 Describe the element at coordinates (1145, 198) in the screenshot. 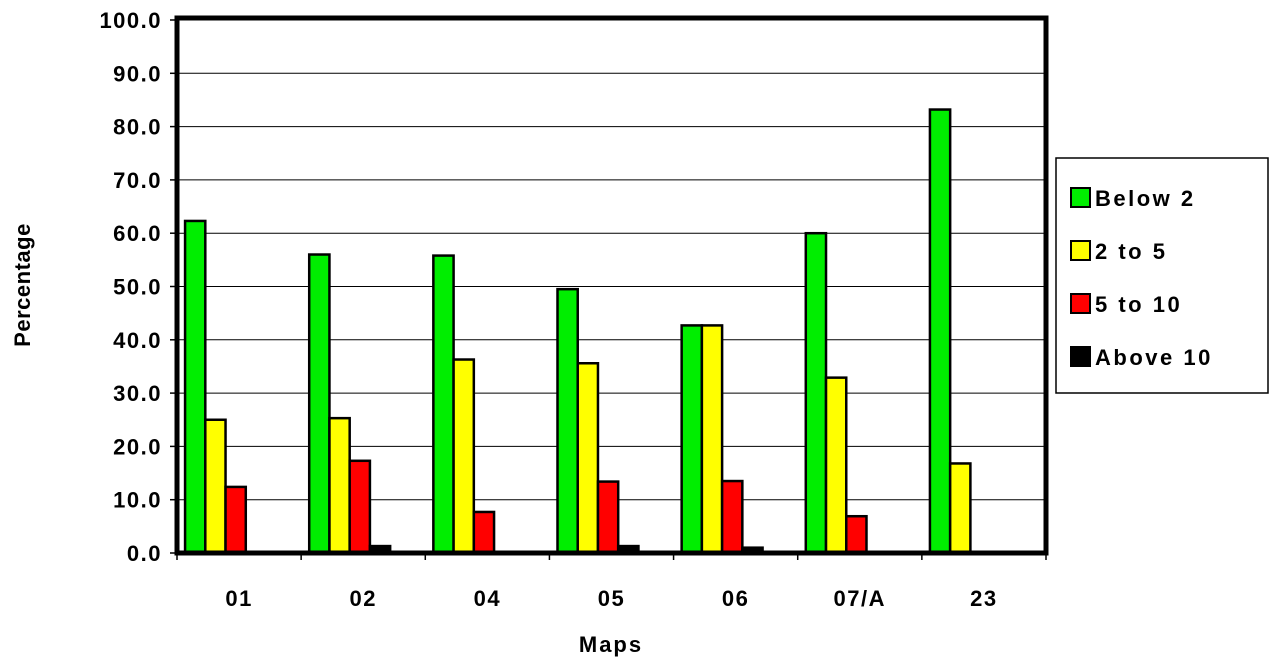

I see `legend-label: Below 2` at that location.